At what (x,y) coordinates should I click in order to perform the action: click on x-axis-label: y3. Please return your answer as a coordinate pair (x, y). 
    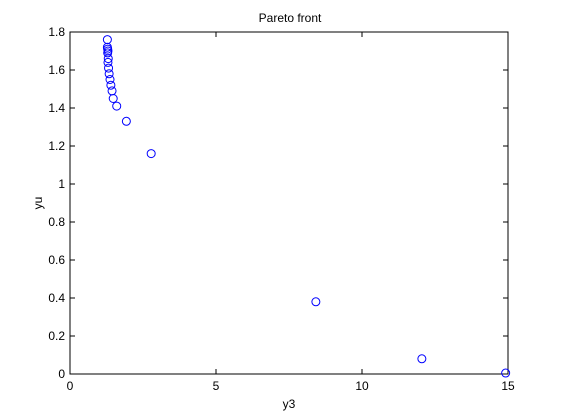
    Looking at the image, I should click on (289, 404).